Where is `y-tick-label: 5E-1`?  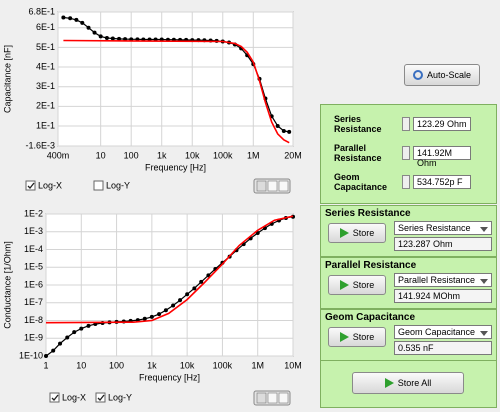
y-tick-label: 5E-1 is located at coordinates (45, 47).